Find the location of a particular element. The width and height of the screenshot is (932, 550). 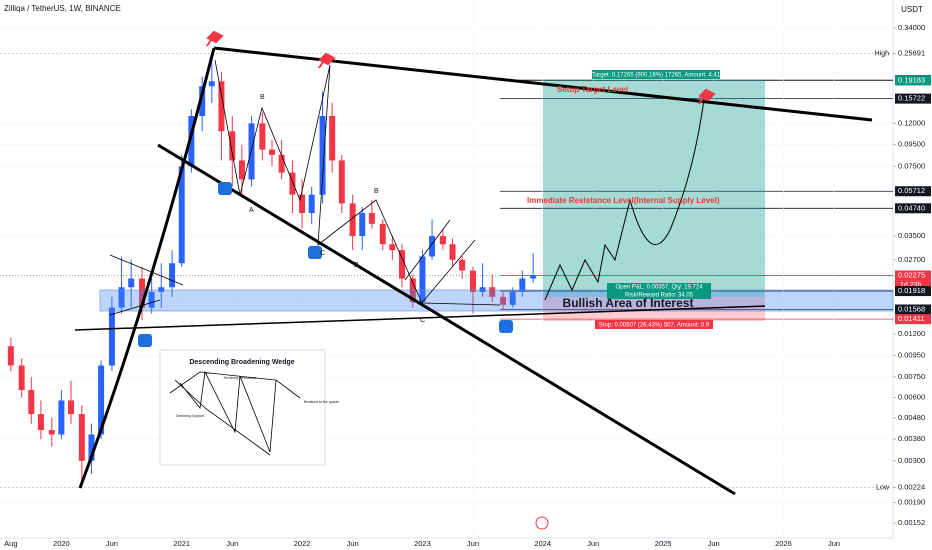

inset-wedge is located at coordinates (235, 413).